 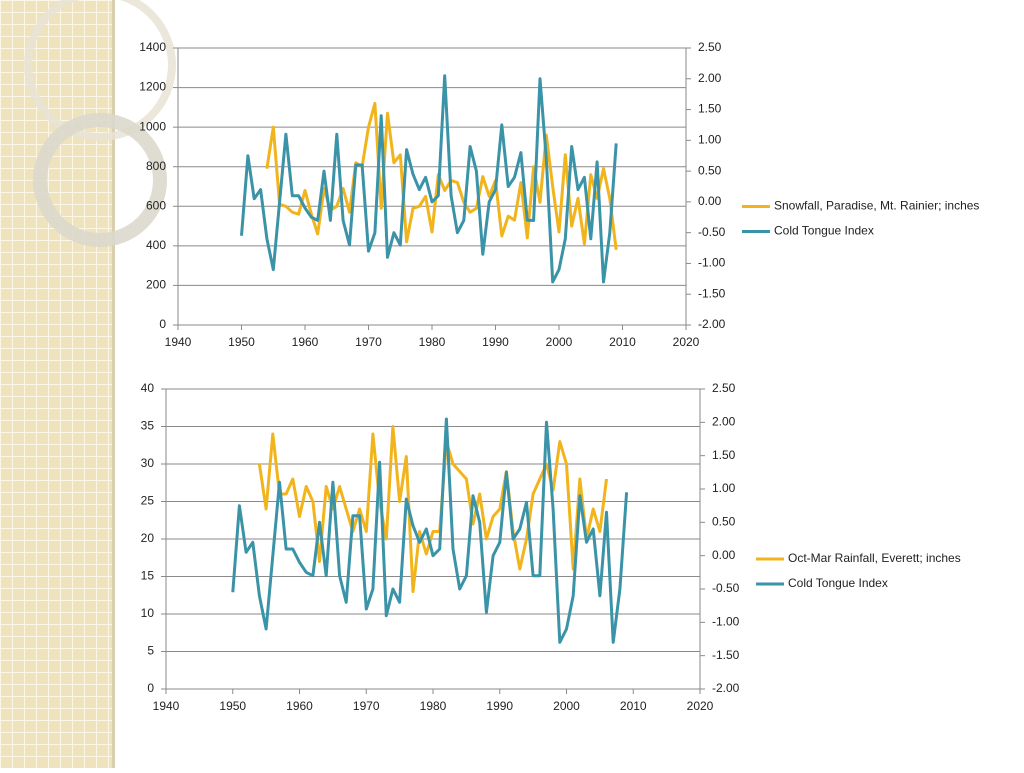 I want to click on y-tick-label: 1400, so click(x=152, y=47).